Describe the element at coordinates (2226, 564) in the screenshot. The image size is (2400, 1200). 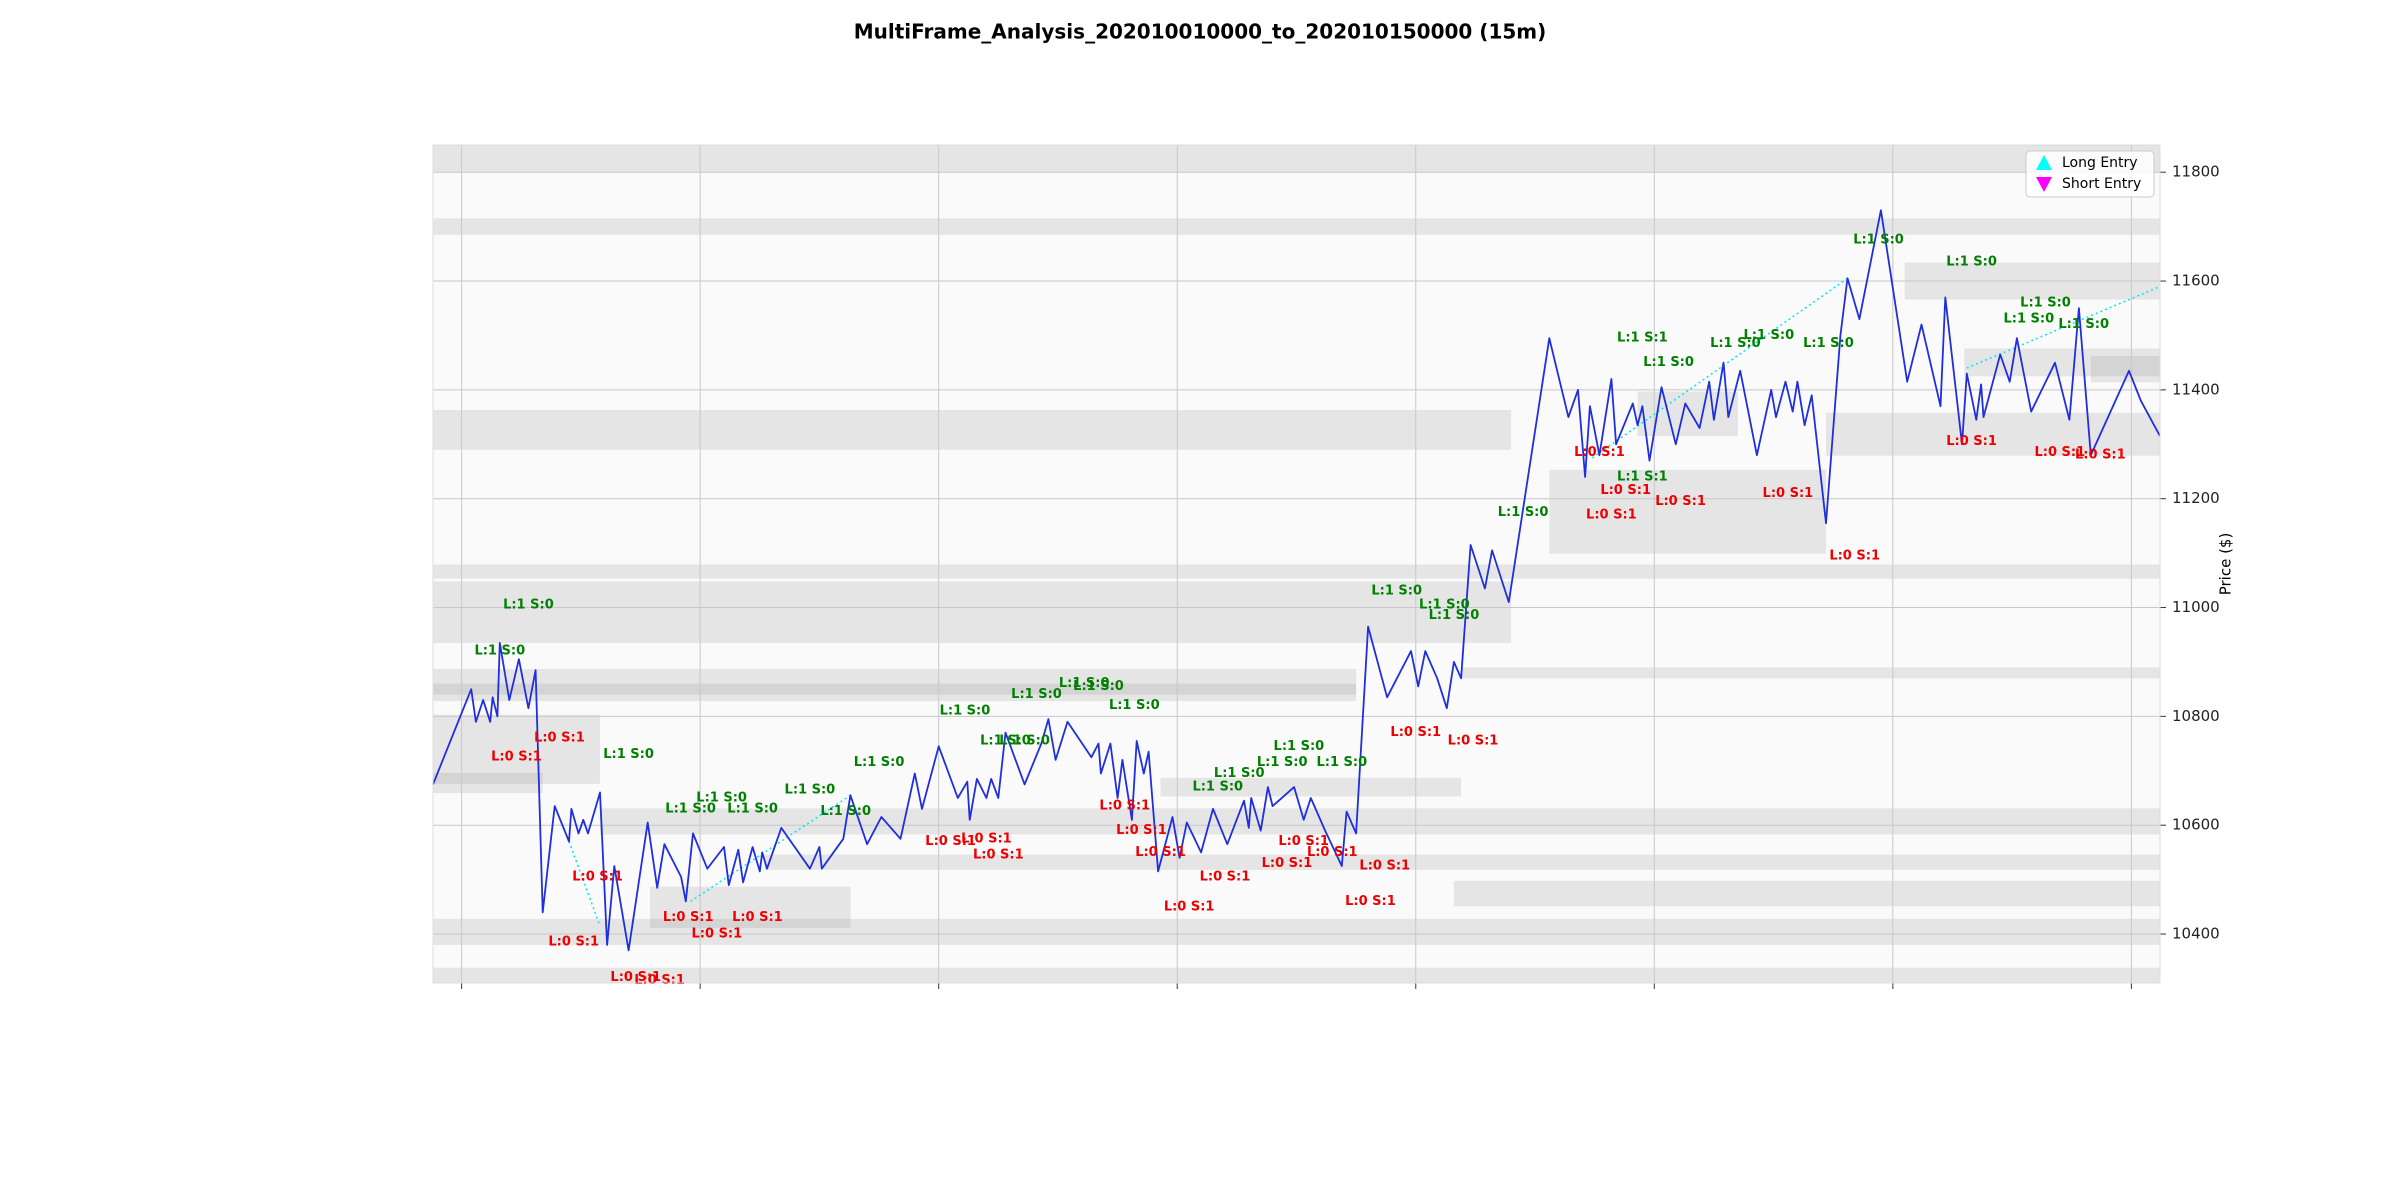
I see `y-axis-label: Price ($)` at that location.